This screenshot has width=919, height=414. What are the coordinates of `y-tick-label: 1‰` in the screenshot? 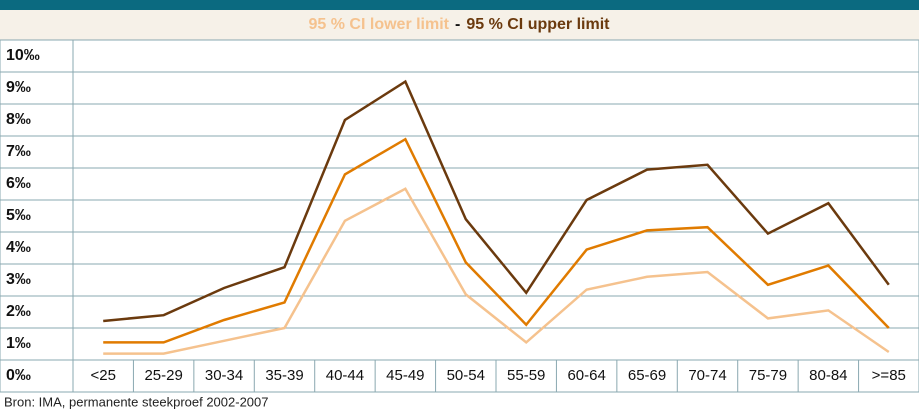 It's located at (18, 343).